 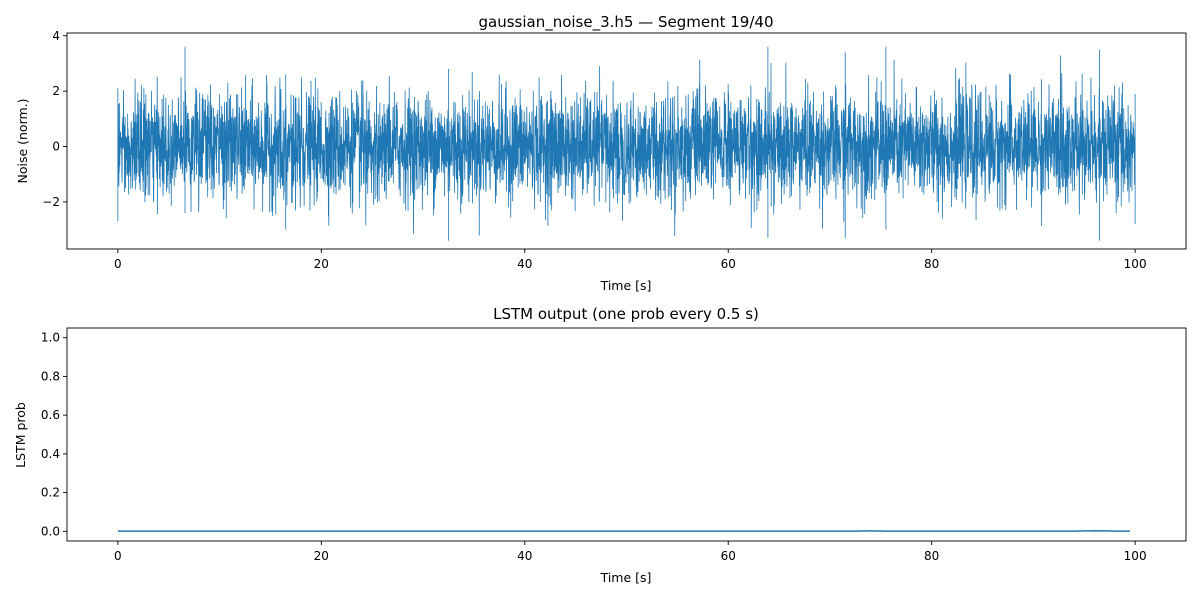 I want to click on noise-y-tick-label: 2, so click(x=56, y=91).